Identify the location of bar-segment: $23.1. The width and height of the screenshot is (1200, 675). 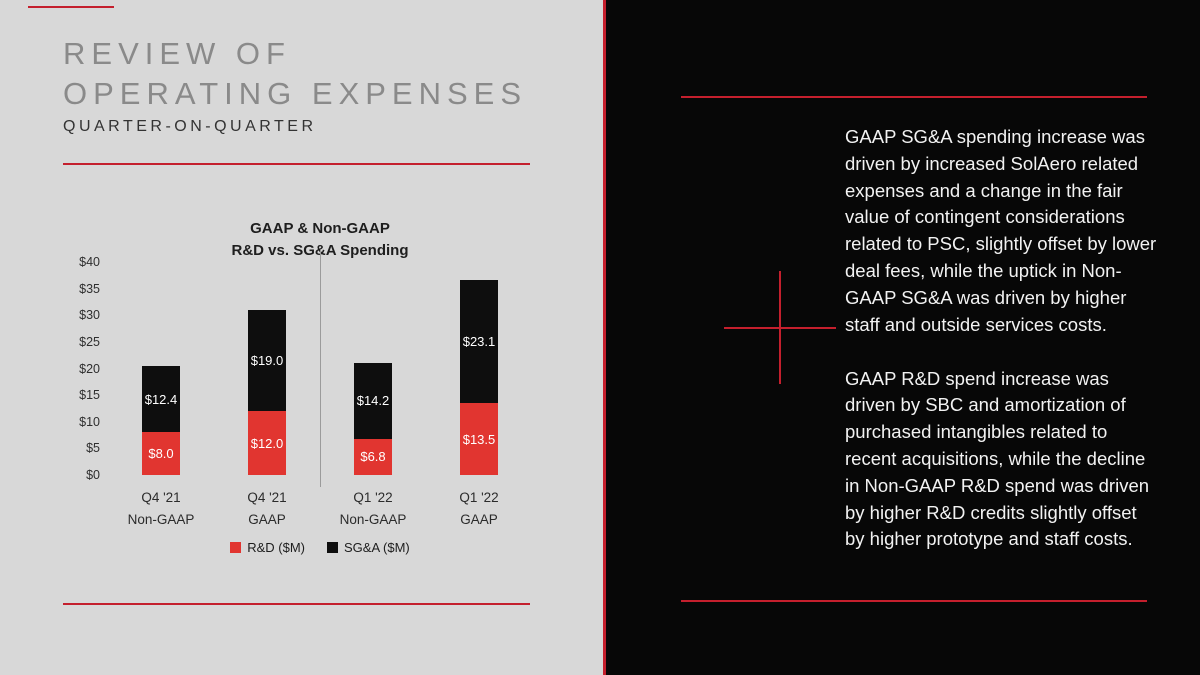
(479, 342).